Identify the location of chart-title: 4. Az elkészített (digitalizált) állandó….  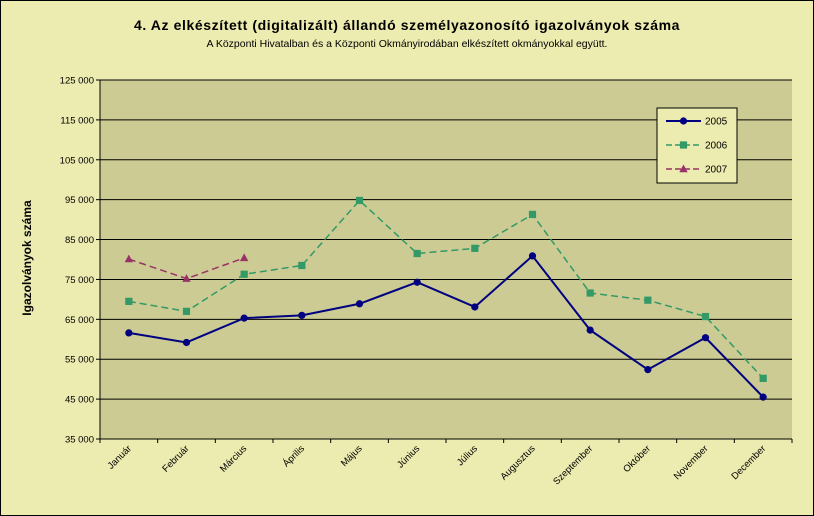
(407, 25).